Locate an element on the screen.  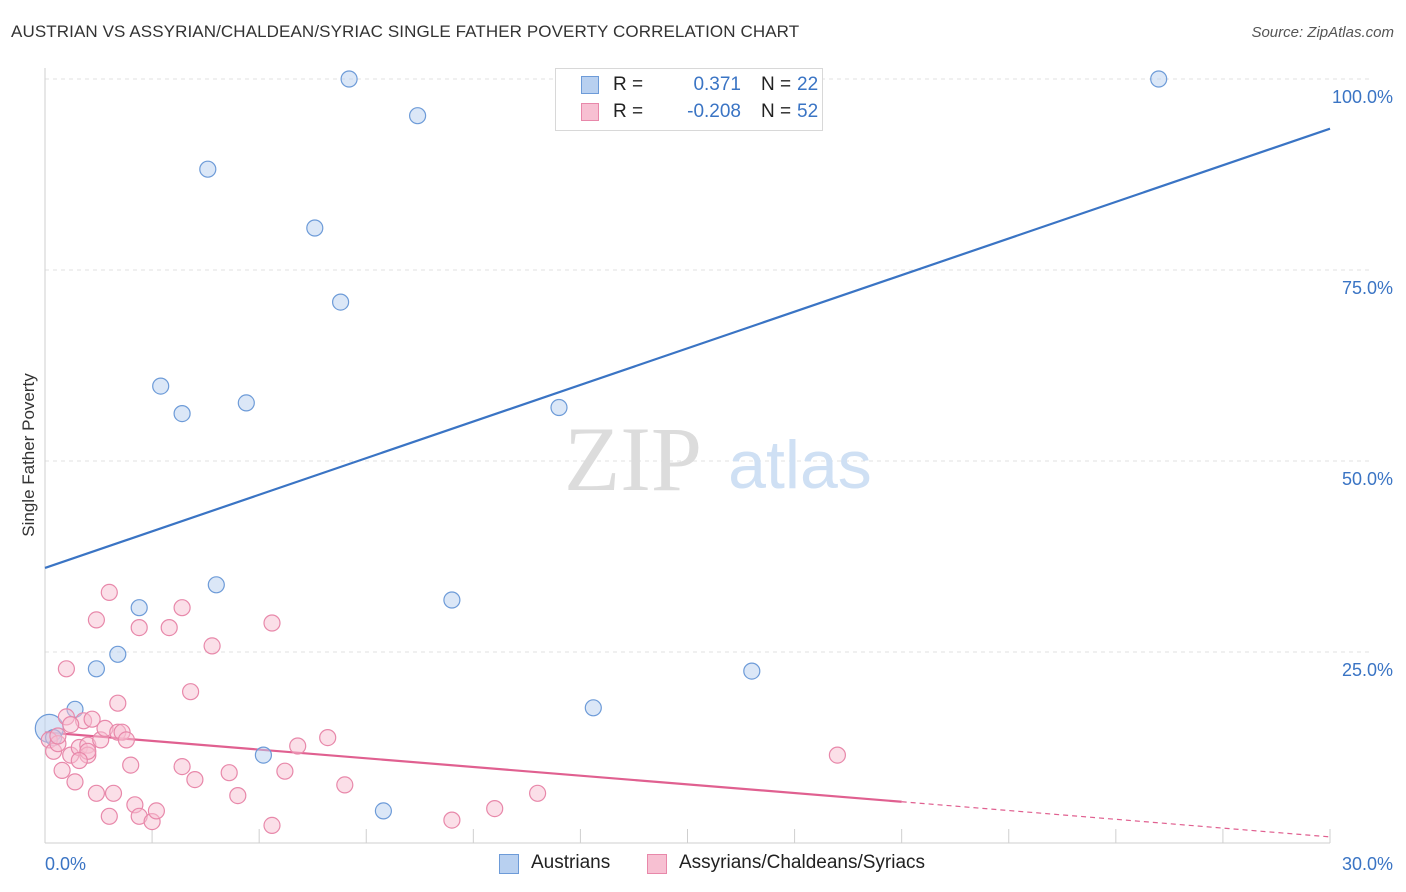
watermark-zip: ZIP is located at coordinates (633, 459).